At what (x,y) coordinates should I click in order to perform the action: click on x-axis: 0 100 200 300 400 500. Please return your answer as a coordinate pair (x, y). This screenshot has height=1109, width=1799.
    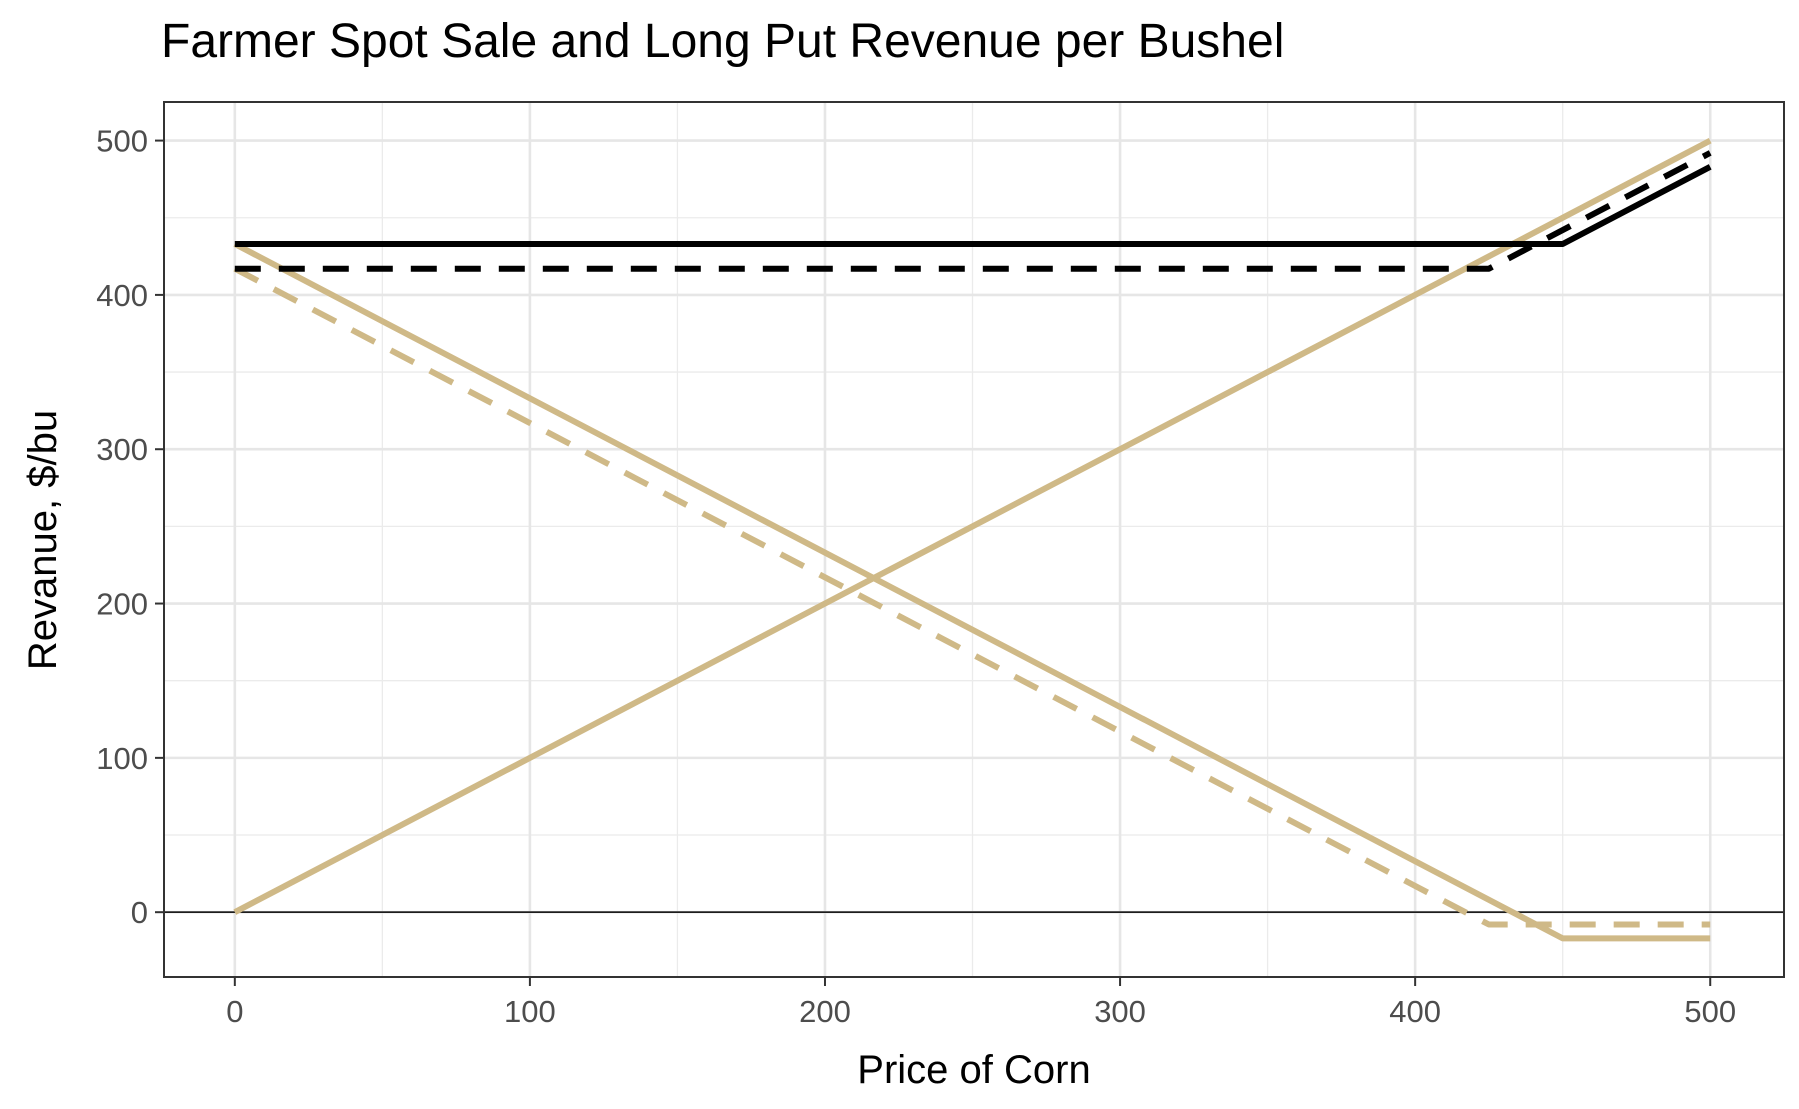
    Looking at the image, I should click on (981, 1003).